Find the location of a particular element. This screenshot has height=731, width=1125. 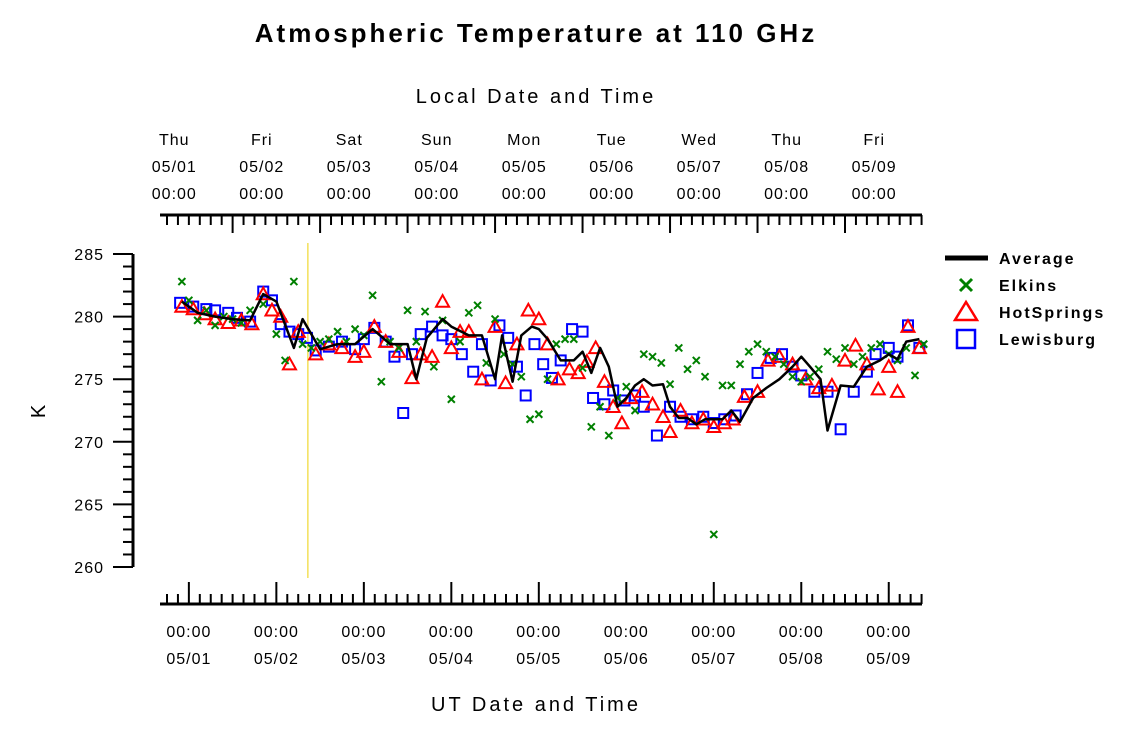

top-tick-day: Fri is located at coordinates (874, 140).